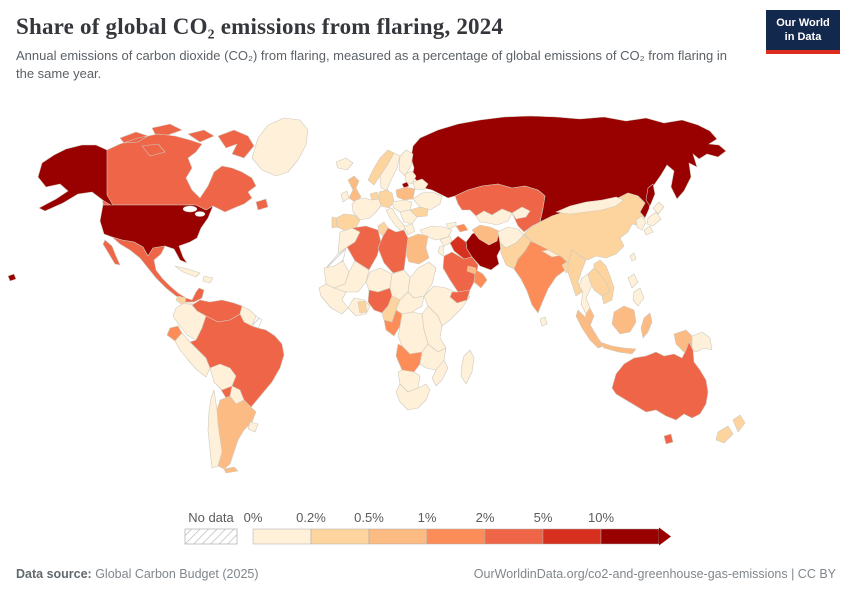  Describe the element at coordinates (344, 164) in the screenshot. I see `country-iceland` at that location.